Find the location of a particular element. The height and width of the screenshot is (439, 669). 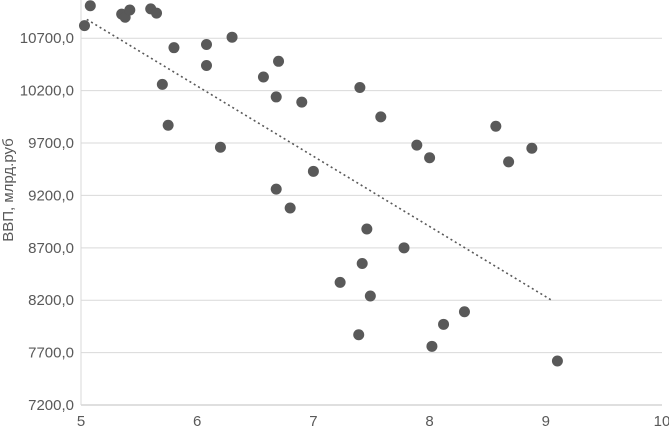

x-tick-label: 5 is located at coordinates (81, 421).